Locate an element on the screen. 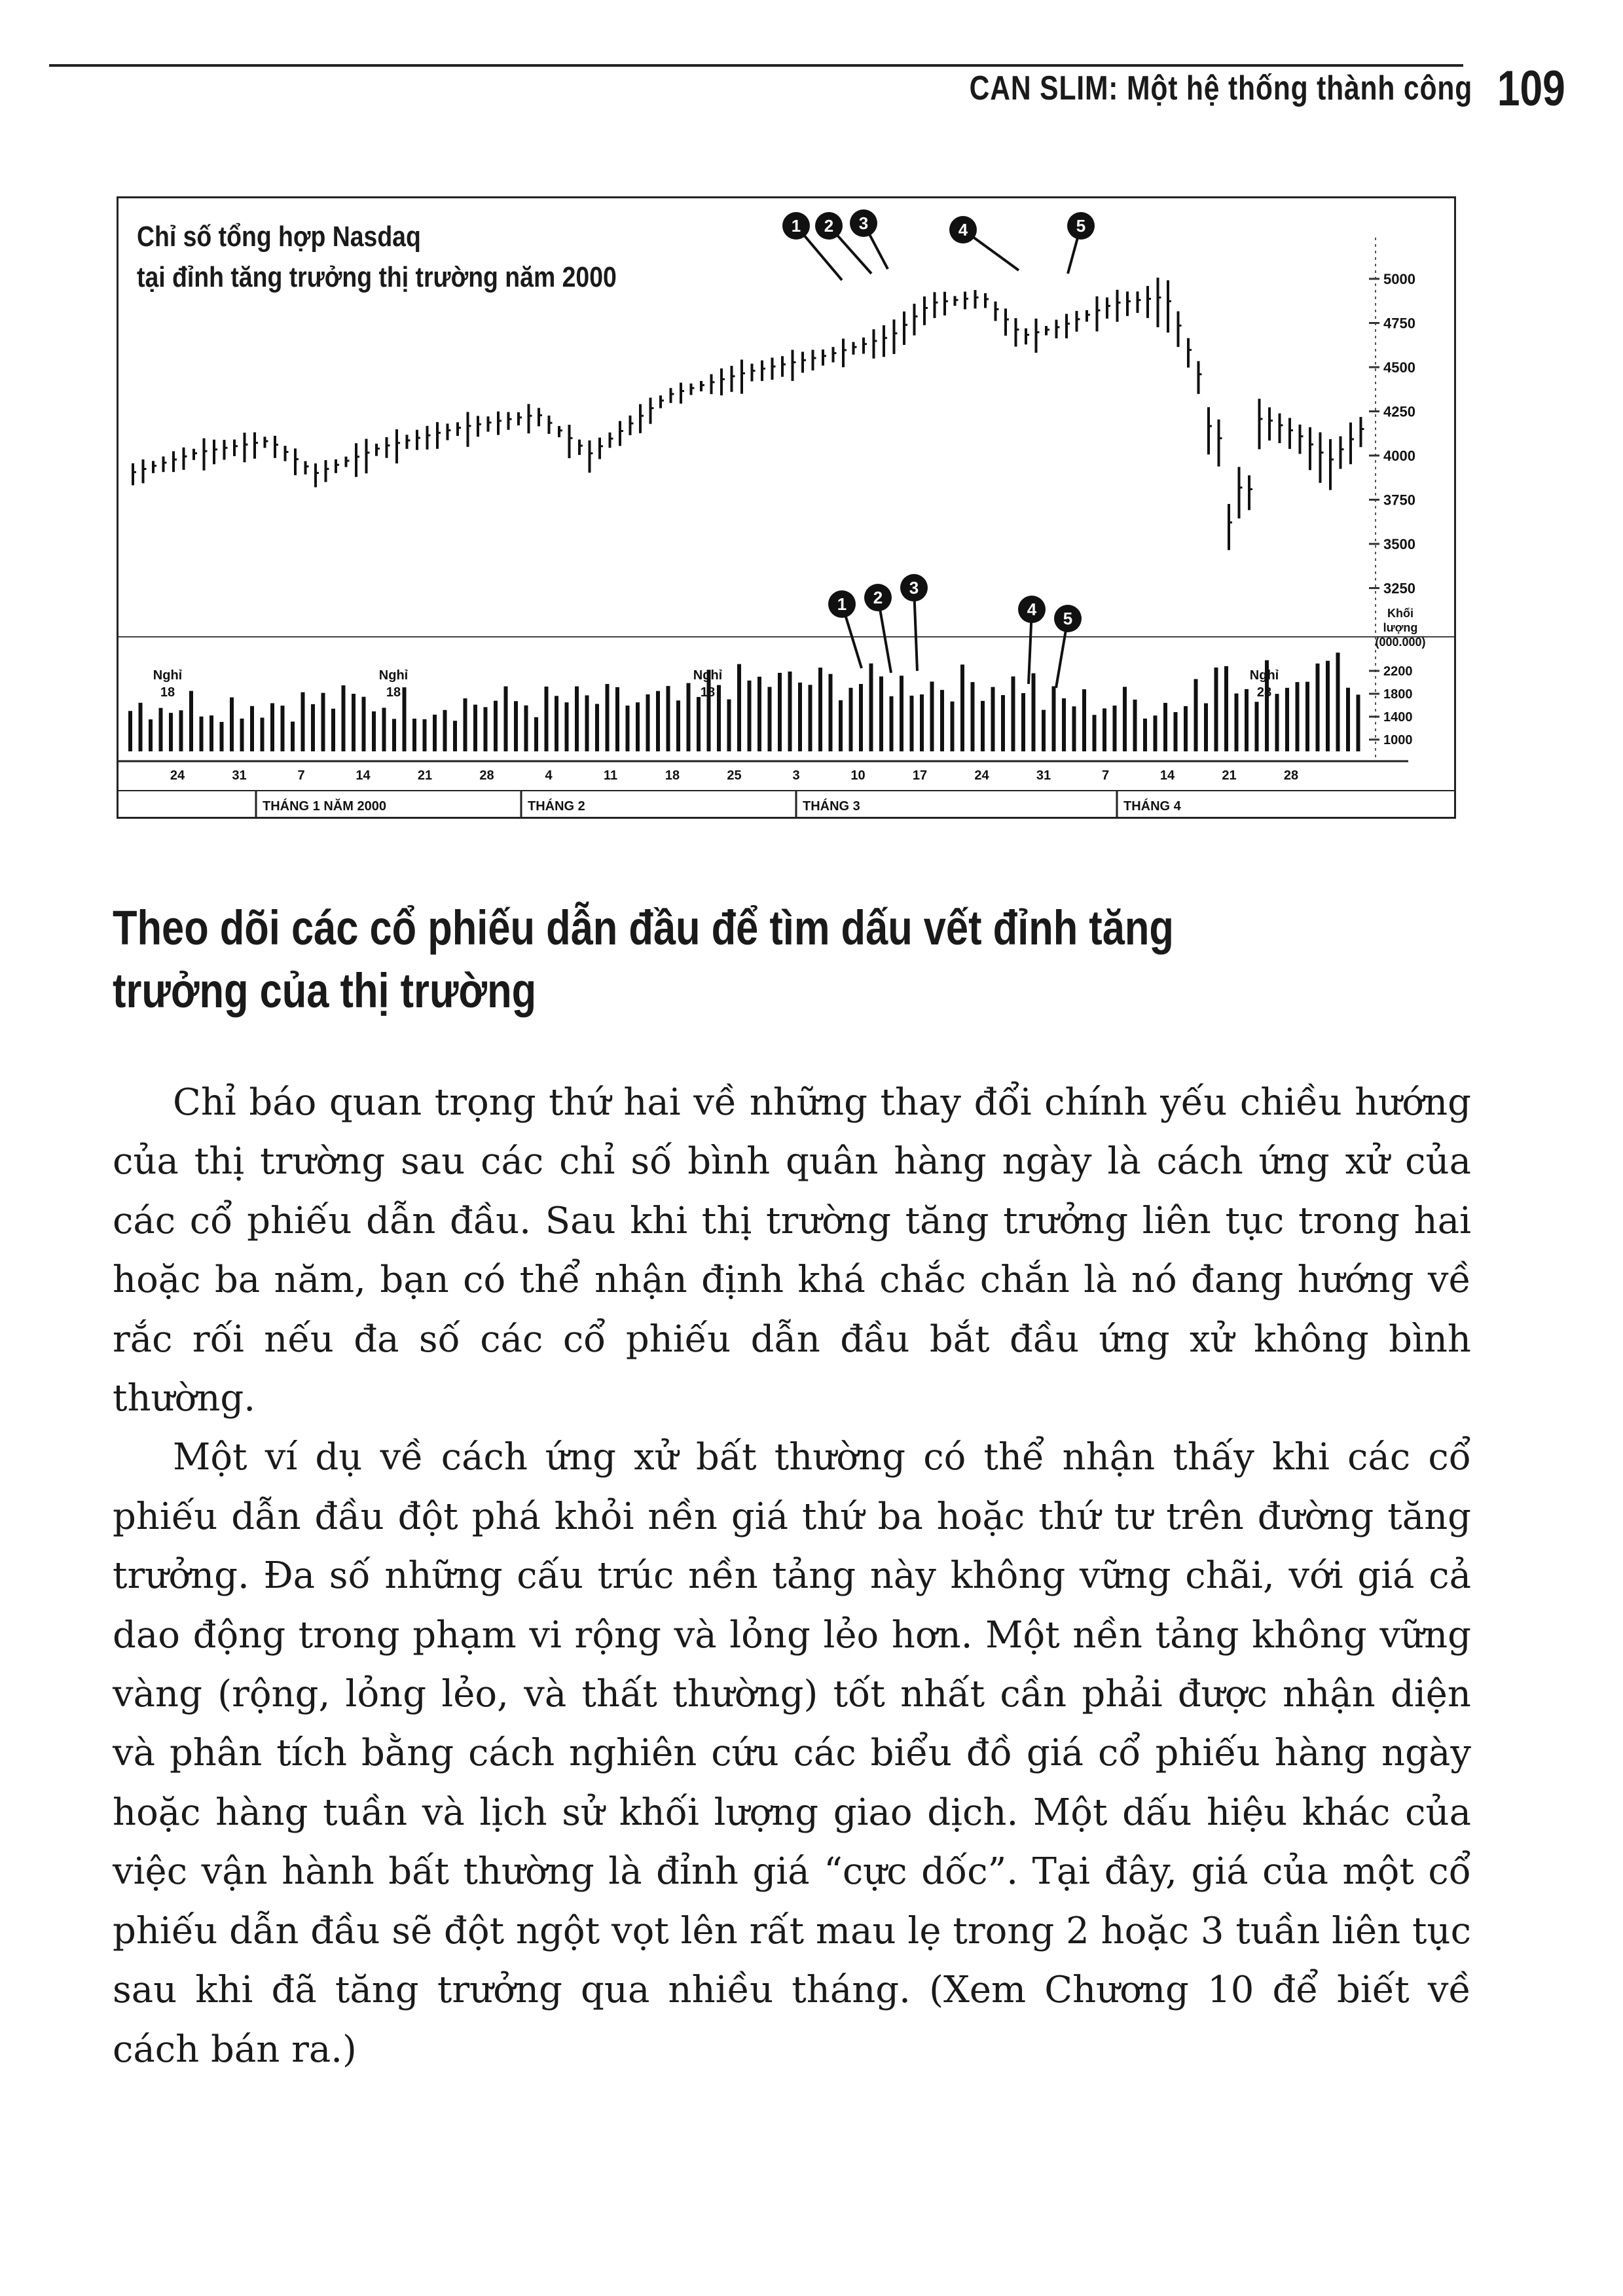  volume-axis-label: 1800 is located at coordinates (1398, 695).